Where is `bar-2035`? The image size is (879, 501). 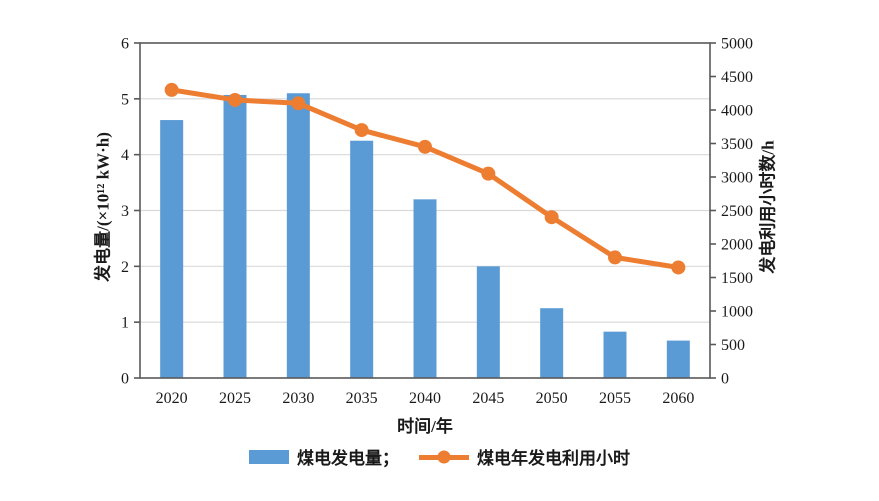 bar-2035 is located at coordinates (362, 259).